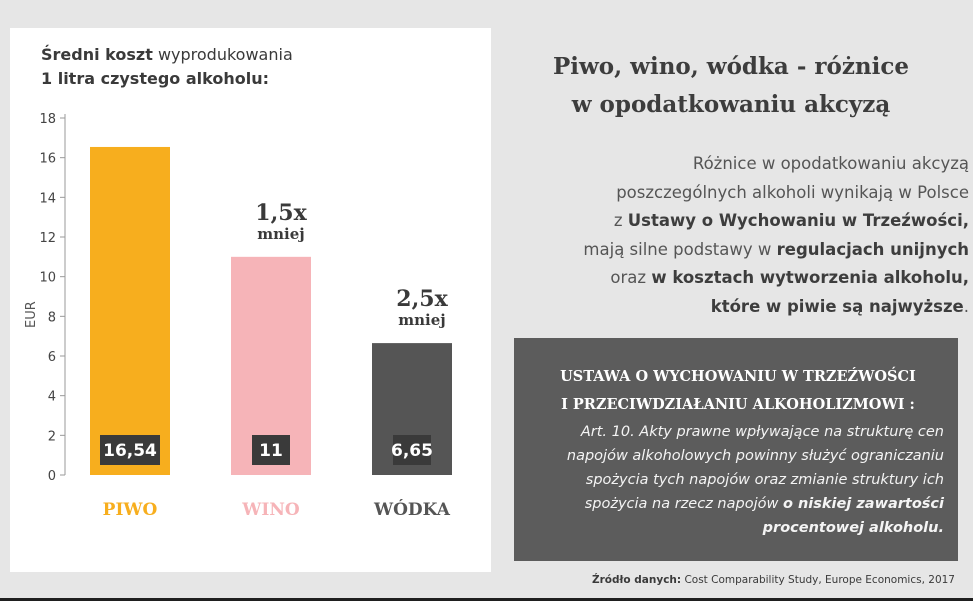  Describe the element at coordinates (130, 510) in the screenshot. I see `category-label: PIWO` at that location.